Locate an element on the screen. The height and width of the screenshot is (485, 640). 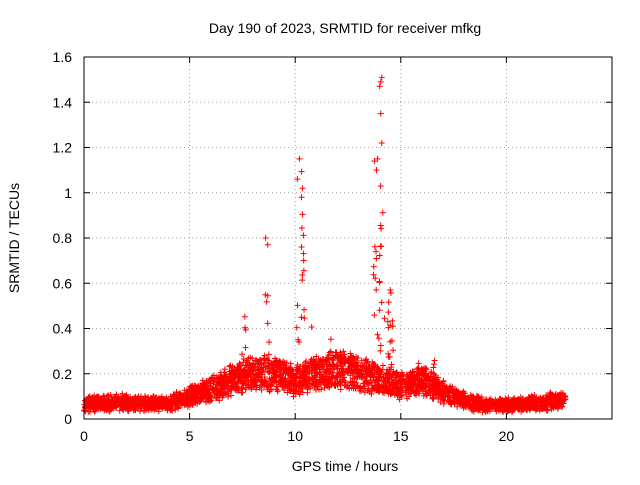
y-tick-label: 0 is located at coordinates (68, 419).